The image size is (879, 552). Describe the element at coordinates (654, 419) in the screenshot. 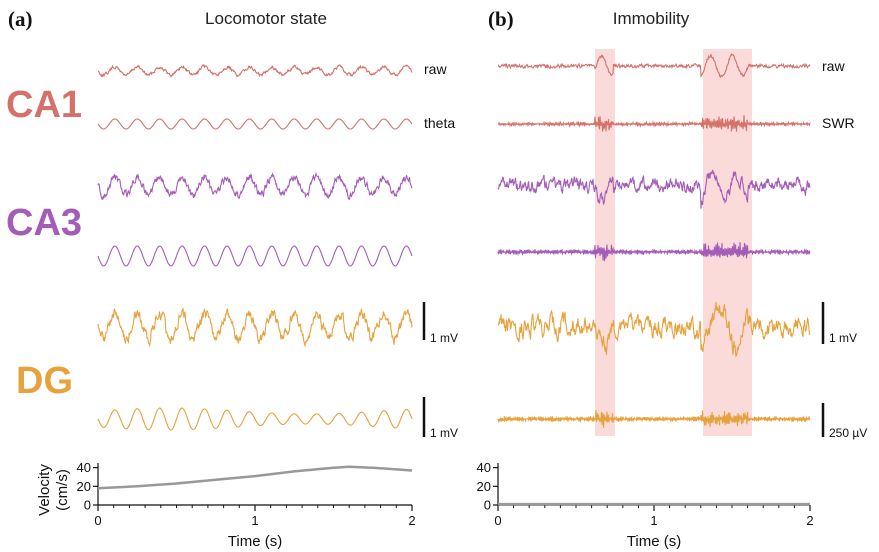

I see `trace-b-dg-swr` at that location.